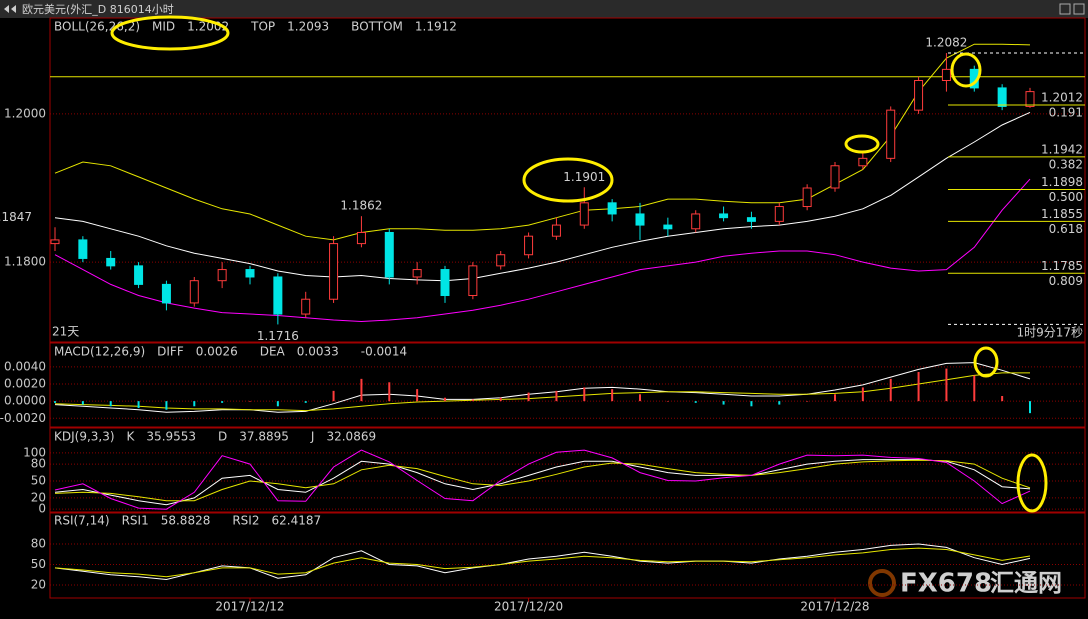  I want to click on fib-ratio: 0.500, so click(1066, 197).